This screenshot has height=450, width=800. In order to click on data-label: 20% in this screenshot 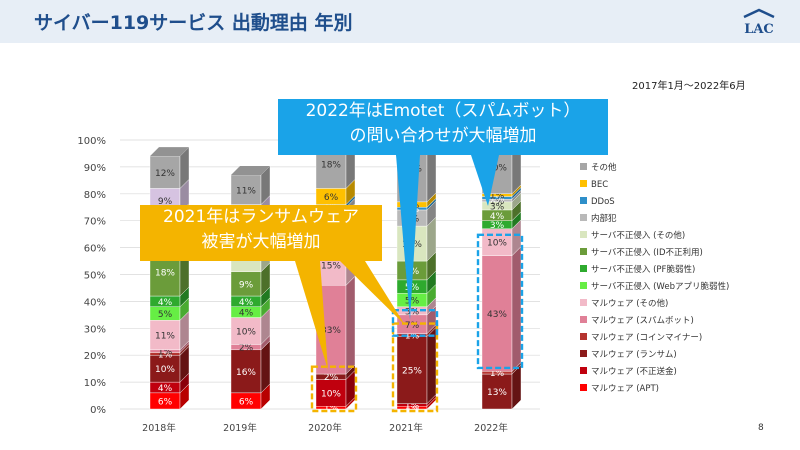, I will do `click(497, 168)`.